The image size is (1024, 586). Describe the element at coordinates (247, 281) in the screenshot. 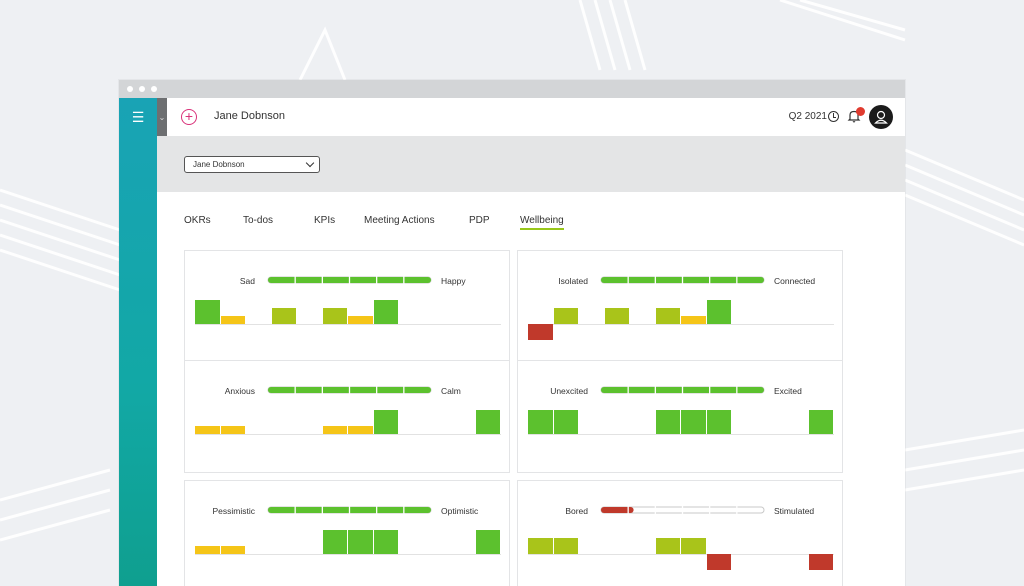

I see `scale-label-low: Sad` at that location.